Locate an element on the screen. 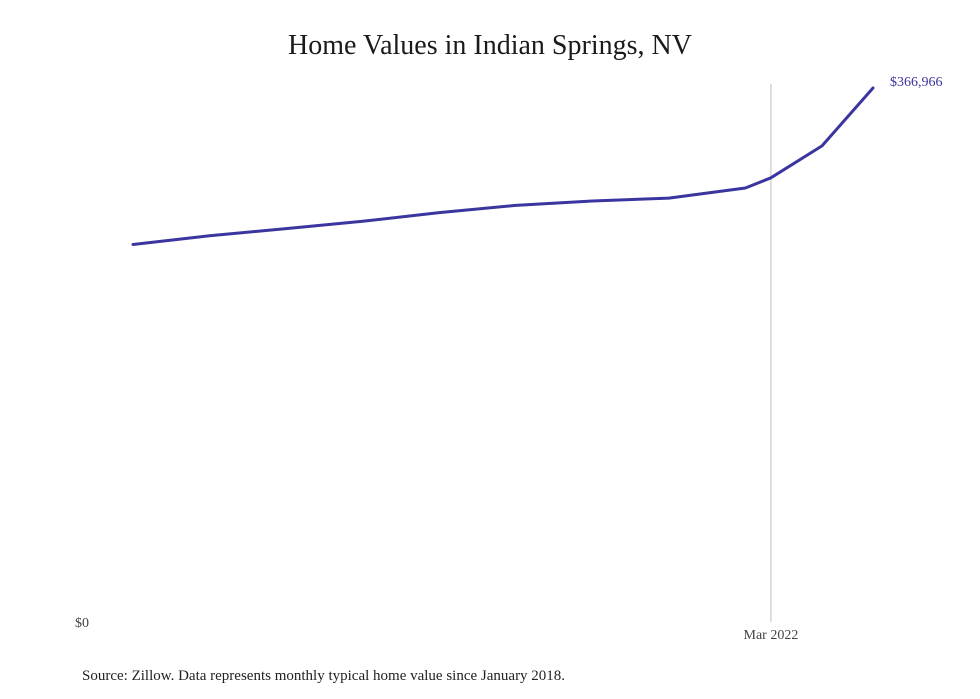 The height and width of the screenshot is (699, 980). y-tick-label: $0 is located at coordinates (82, 623).